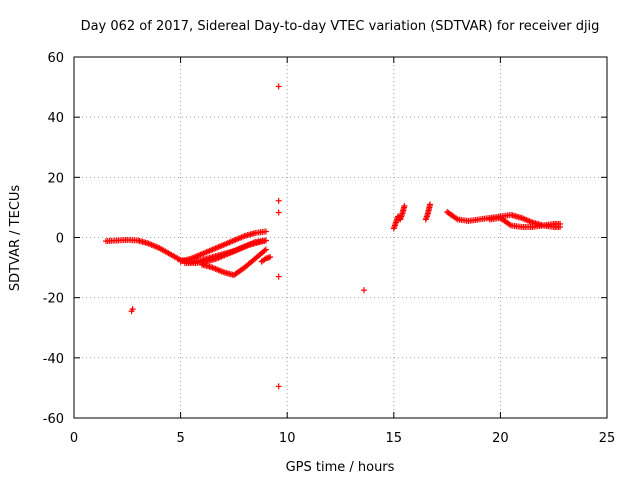  What do you see at coordinates (180, 438) in the screenshot?
I see `x-tick-label: 5` at bounding box center [180, 438].